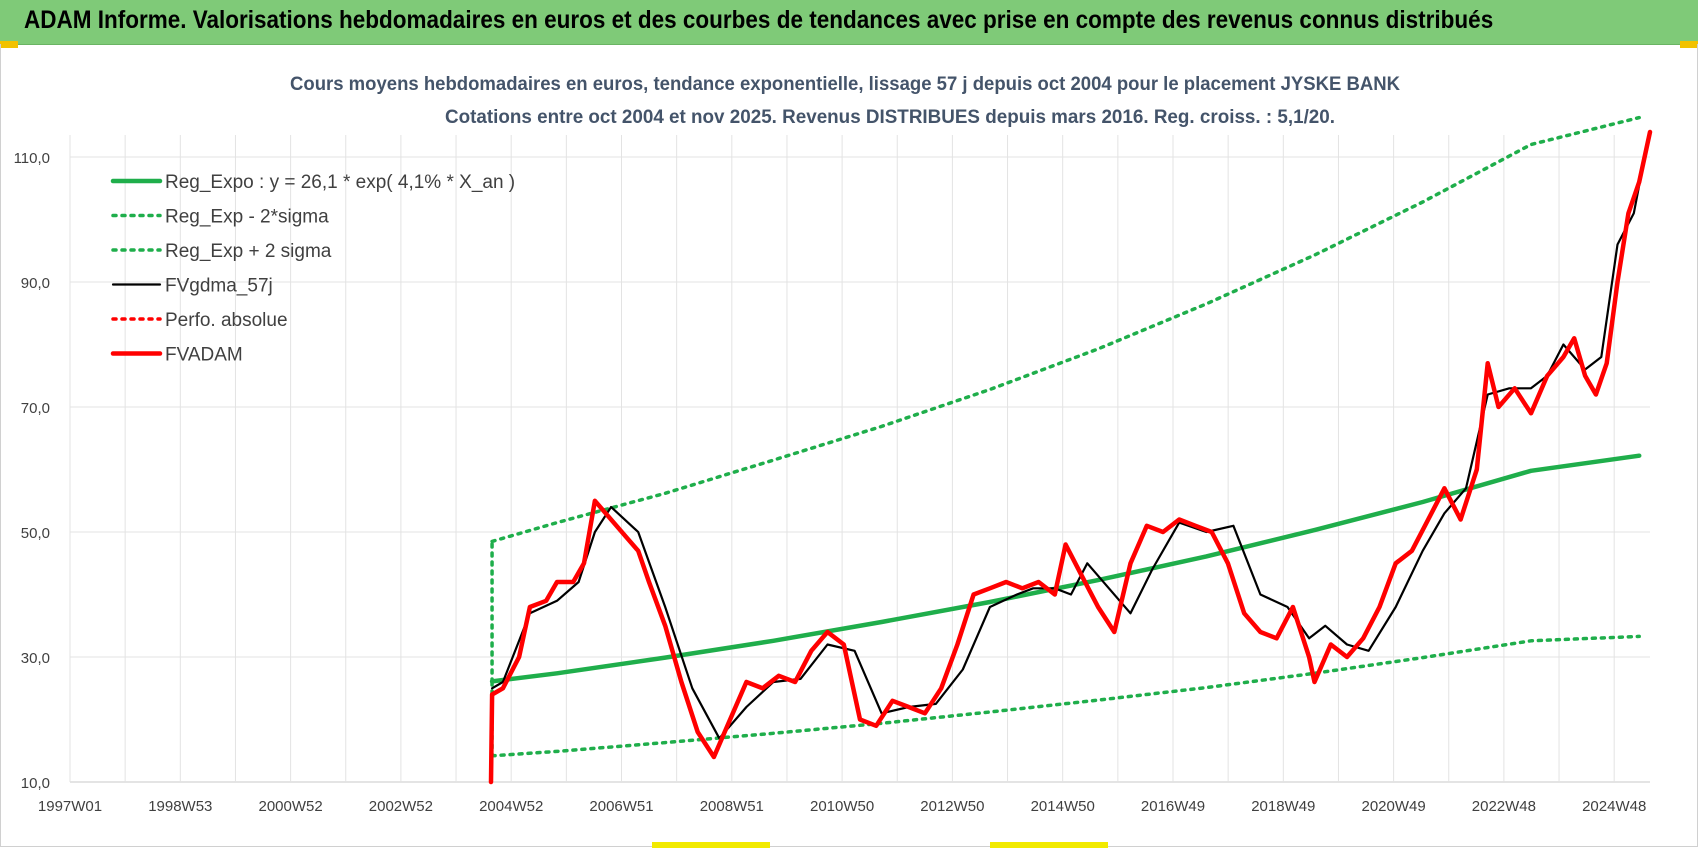 Image resolution: width=1698 pixels, height=848 pixels. I want to click on y-tick-label: 110,0, so click(32, 158).